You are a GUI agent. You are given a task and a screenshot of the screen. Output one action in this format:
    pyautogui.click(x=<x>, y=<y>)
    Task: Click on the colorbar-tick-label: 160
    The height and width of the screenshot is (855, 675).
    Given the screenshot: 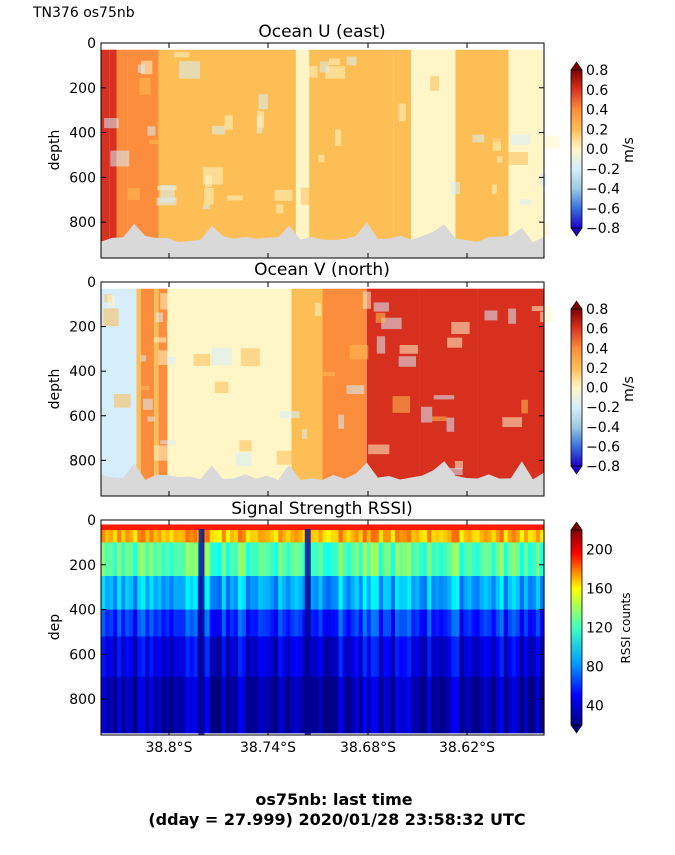 What is the action you would take?
    pyautogui.click(x=599, y=590)
    